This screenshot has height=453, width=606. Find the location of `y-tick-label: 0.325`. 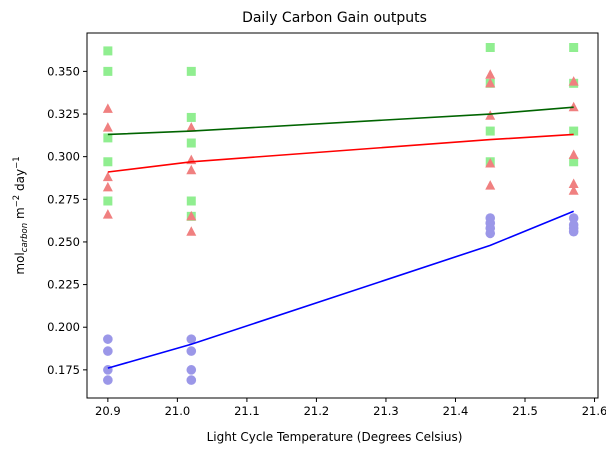

y-tick-label: 0.325 is located at coordinates (63, 114).